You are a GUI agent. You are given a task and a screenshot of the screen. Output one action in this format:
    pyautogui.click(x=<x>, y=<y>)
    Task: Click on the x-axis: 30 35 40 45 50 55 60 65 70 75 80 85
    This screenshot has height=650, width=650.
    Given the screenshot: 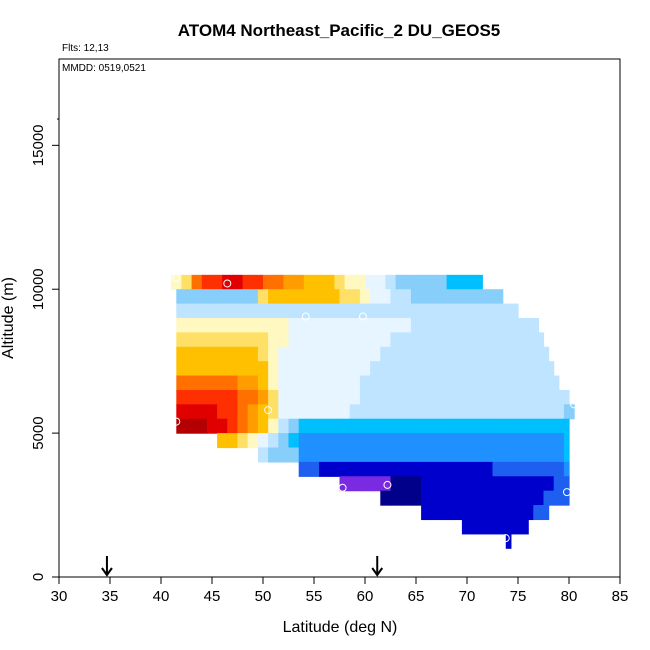 What is the action you would take?
    pyautogui.click(x=339, y=591)
    